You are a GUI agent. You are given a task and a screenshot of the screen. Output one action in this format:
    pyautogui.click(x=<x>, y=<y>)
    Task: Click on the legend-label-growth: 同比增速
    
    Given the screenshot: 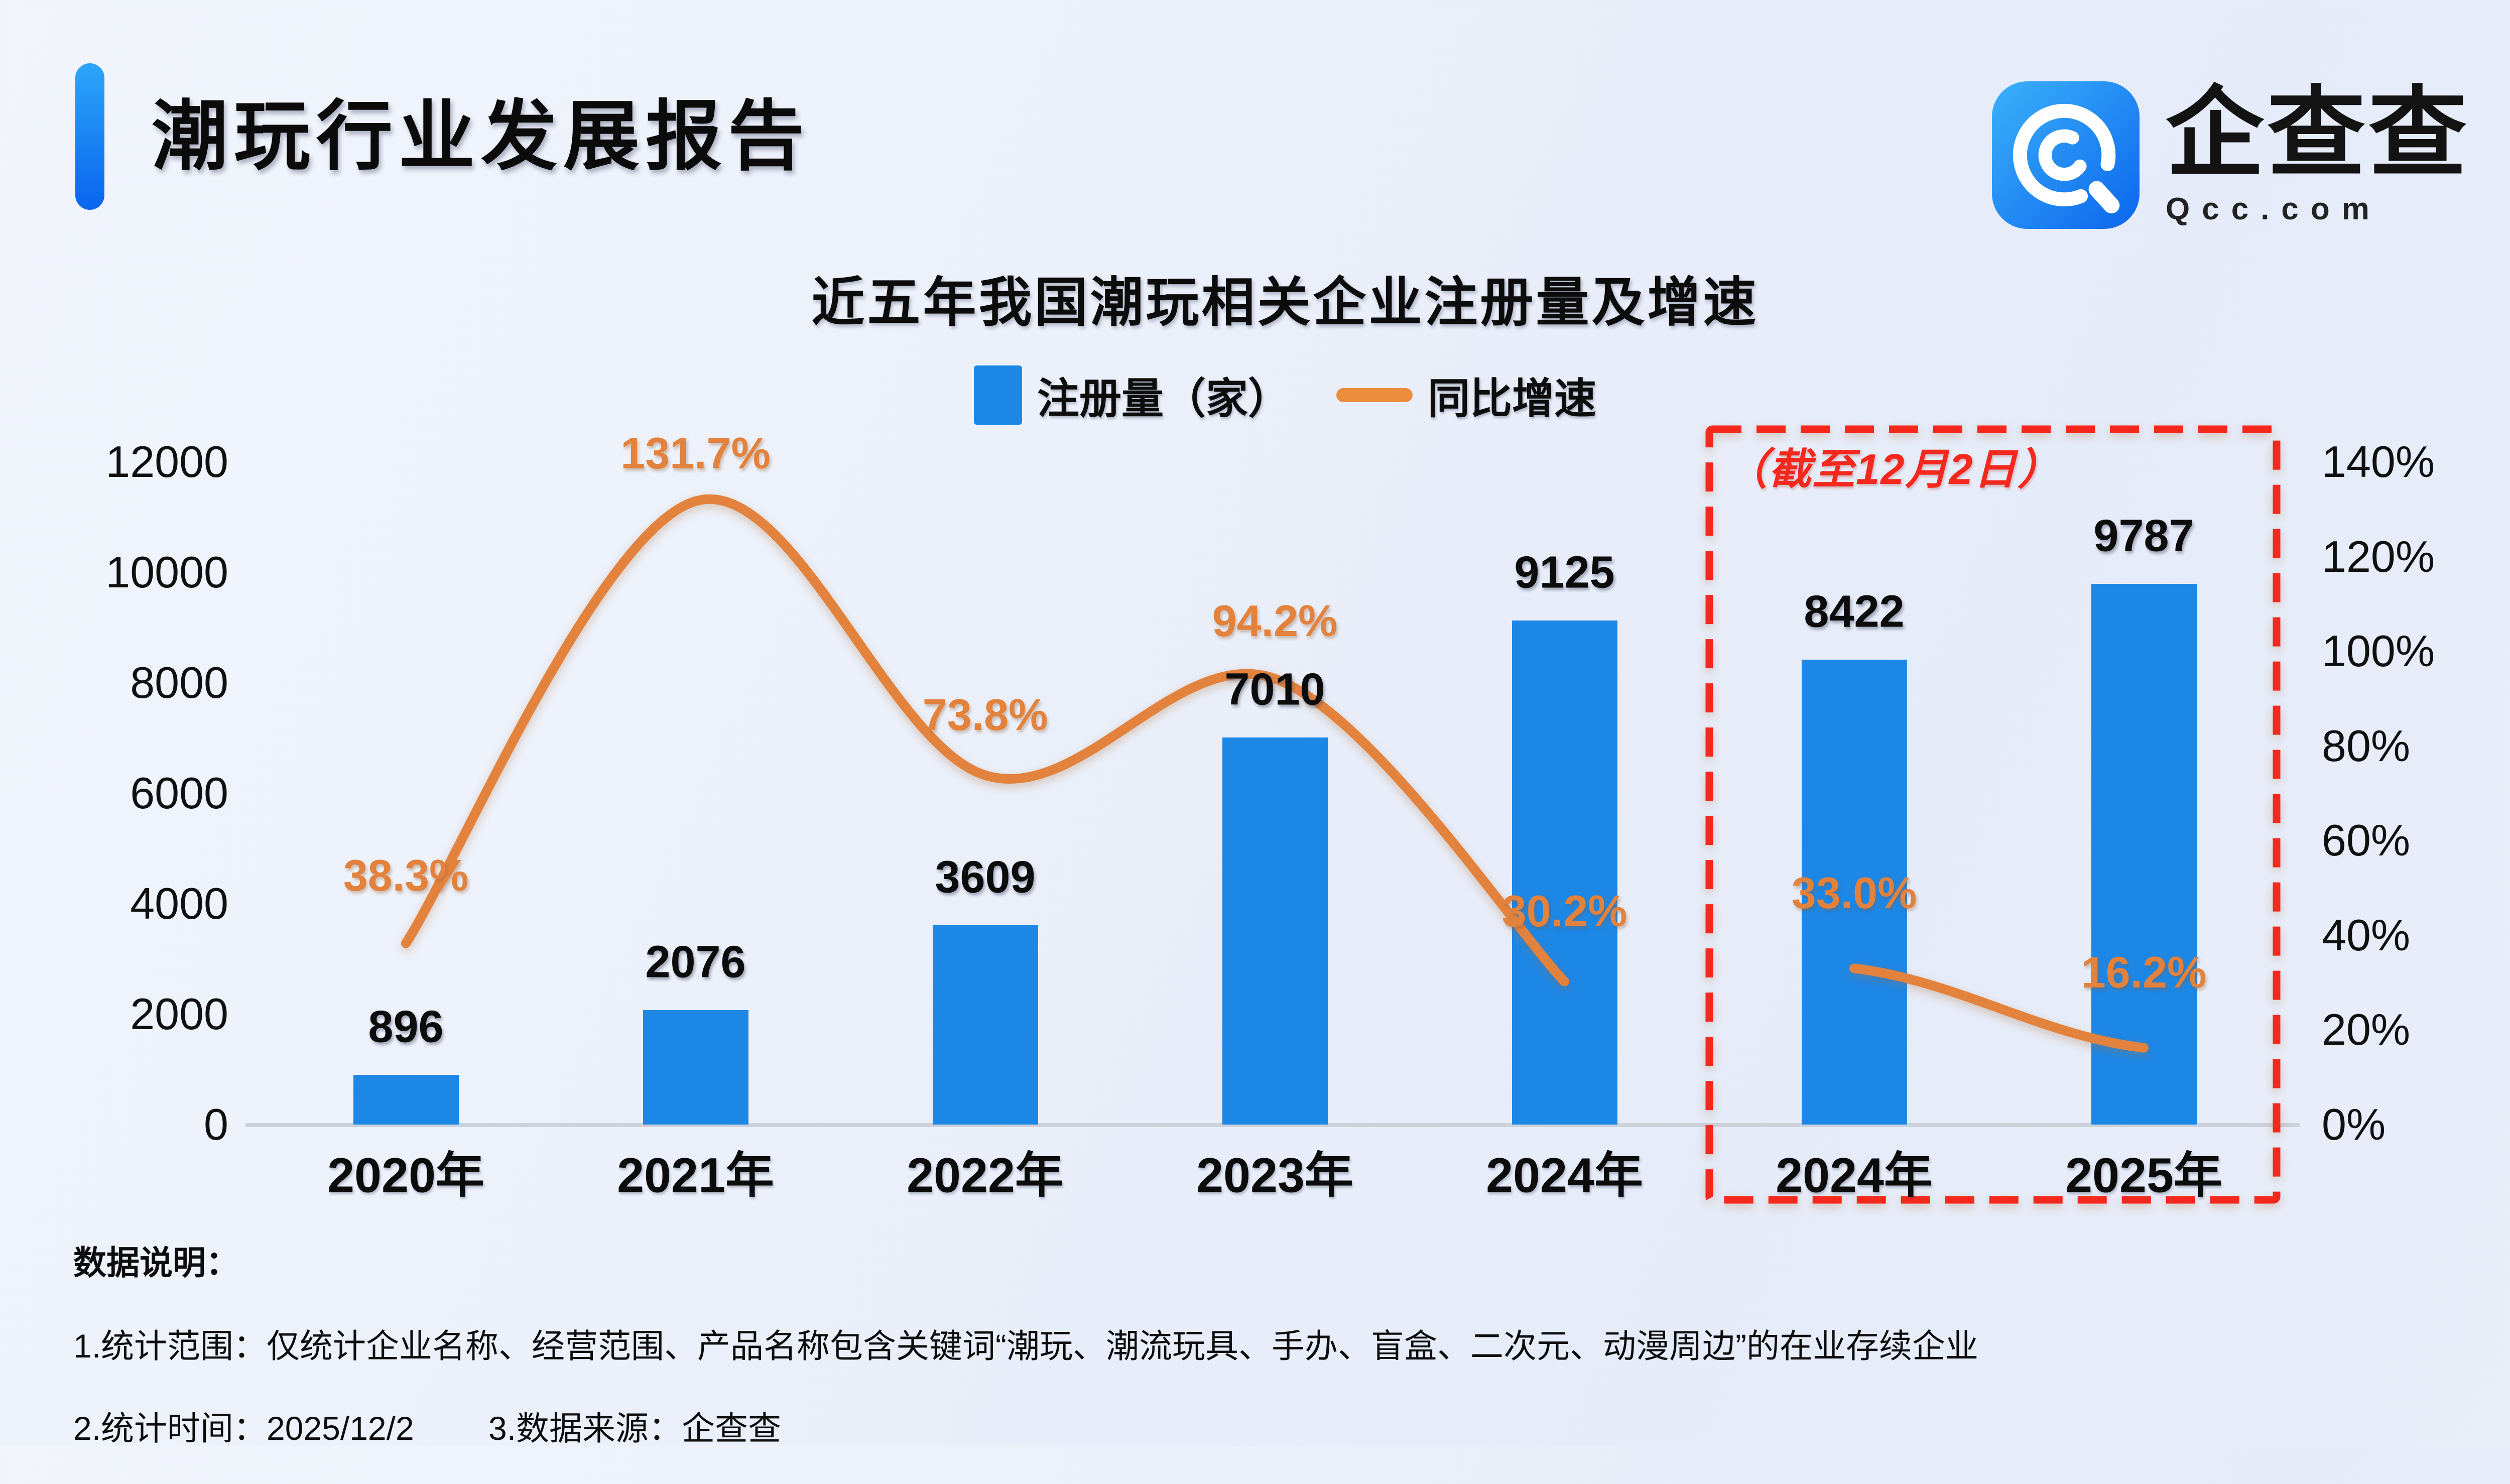 What is the action you would take?
    pyautogui.click(x=1512, y=398)
    